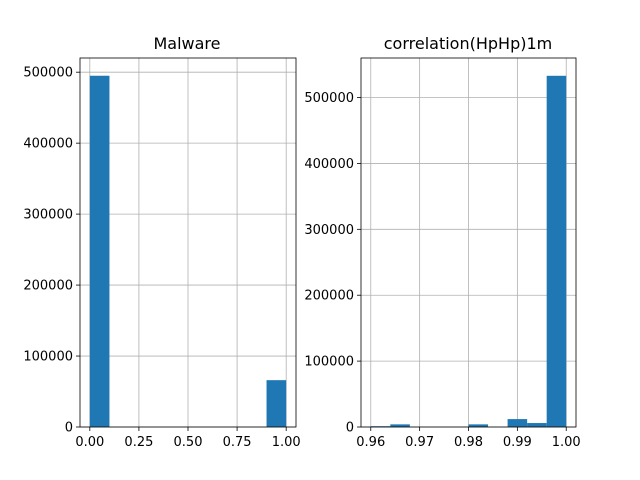  What do you see at coordinates (48, 357) in the screenshot?
I see `malware-y-tick-label: 100000` at bounding box center [48, 357].